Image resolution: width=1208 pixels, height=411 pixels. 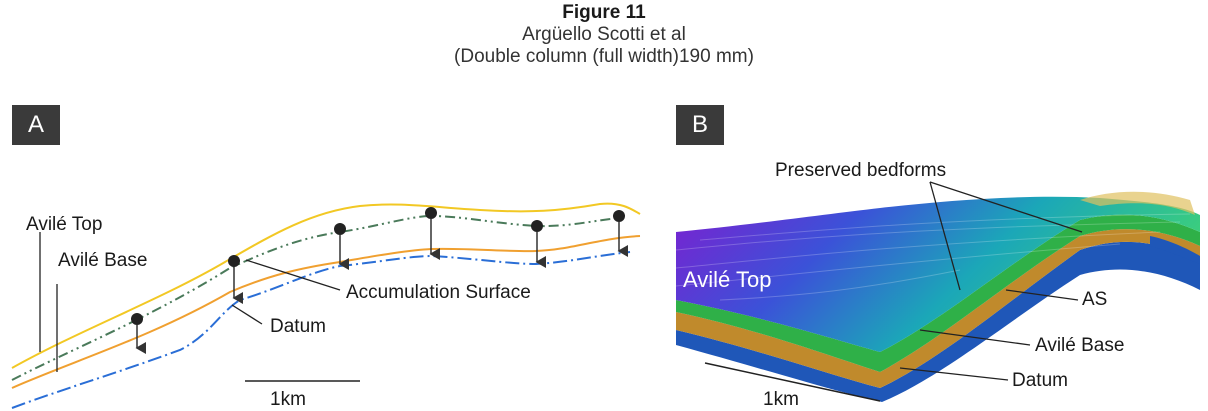 What do you see at coordinates (1042, 295) in the screenshot?
I see `as-leader` at bounding box center [1042, 295].